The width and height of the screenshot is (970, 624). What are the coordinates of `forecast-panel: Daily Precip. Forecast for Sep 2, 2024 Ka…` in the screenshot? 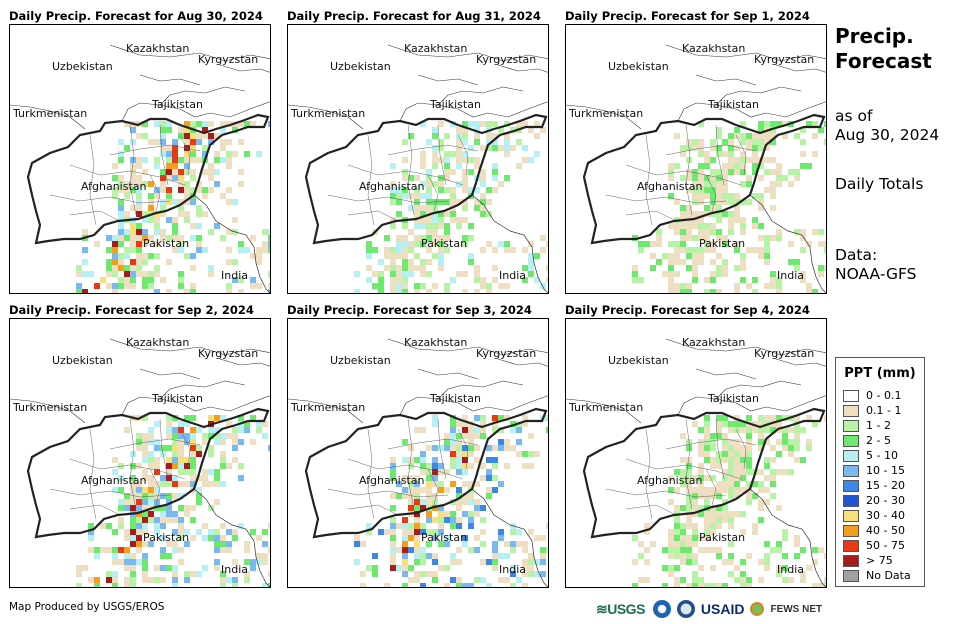 It's located at (140, 447).